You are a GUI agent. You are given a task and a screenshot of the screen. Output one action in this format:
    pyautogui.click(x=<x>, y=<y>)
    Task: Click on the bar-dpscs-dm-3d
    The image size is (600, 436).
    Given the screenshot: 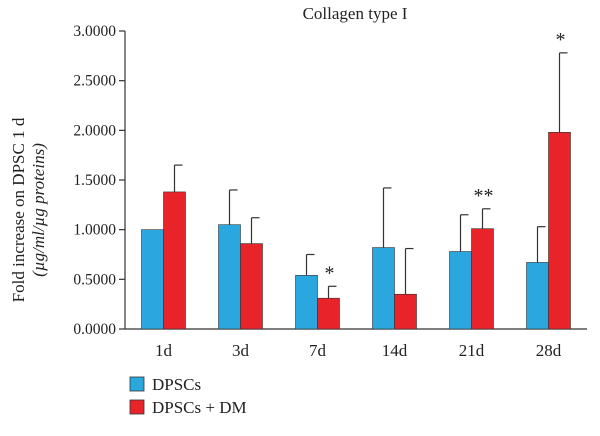 What is the action you would take?
    pyautogui.click(x=251, y=286)
    